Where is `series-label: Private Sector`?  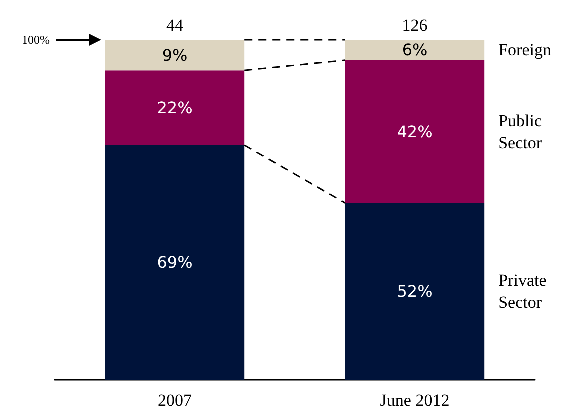 series-label: Private Sector is located at coordinates (522, 291).